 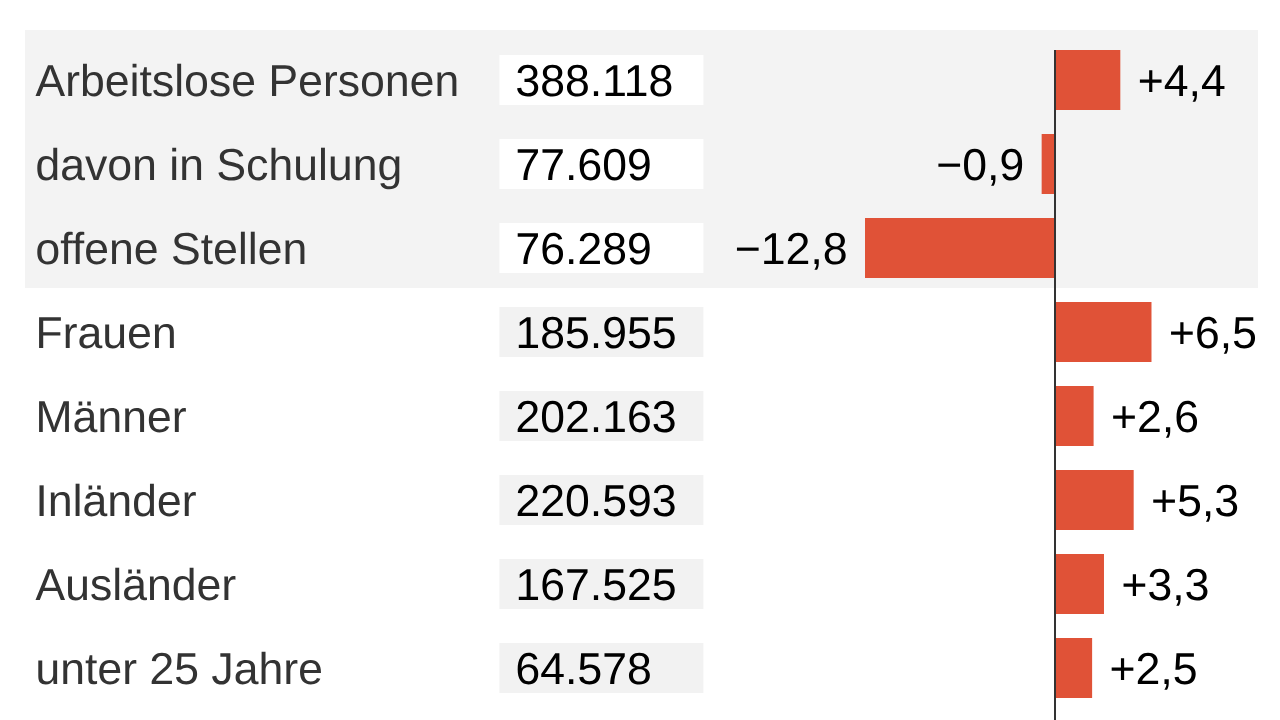 I want to click on data-label: +5,3, so click(x=1195, y=503).